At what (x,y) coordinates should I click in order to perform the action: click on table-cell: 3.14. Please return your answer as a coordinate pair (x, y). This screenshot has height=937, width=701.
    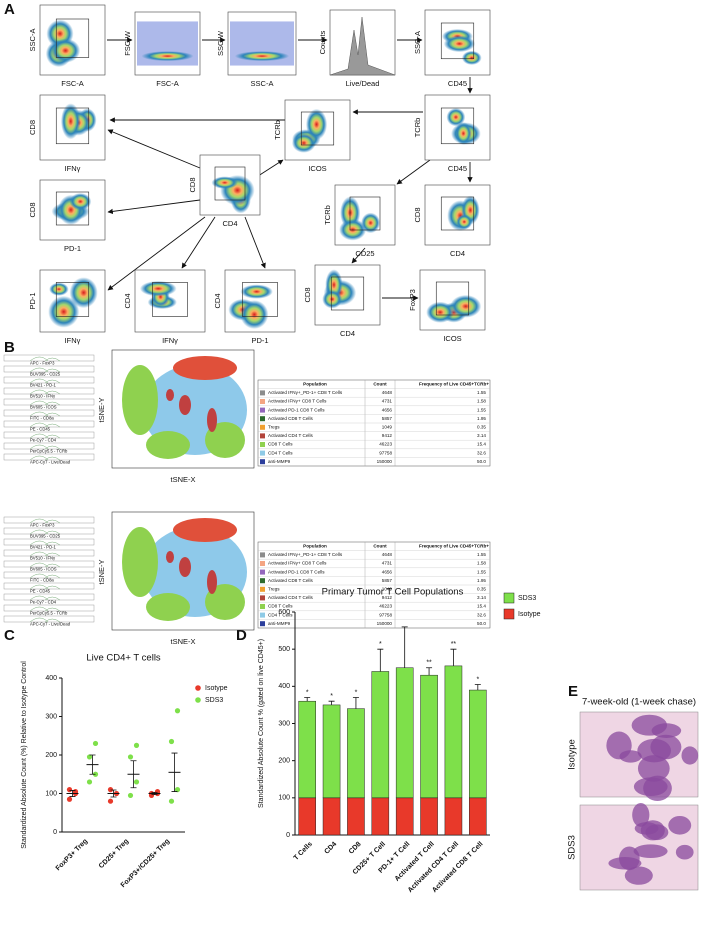
    Looking at the image, I should click on (481, 597).